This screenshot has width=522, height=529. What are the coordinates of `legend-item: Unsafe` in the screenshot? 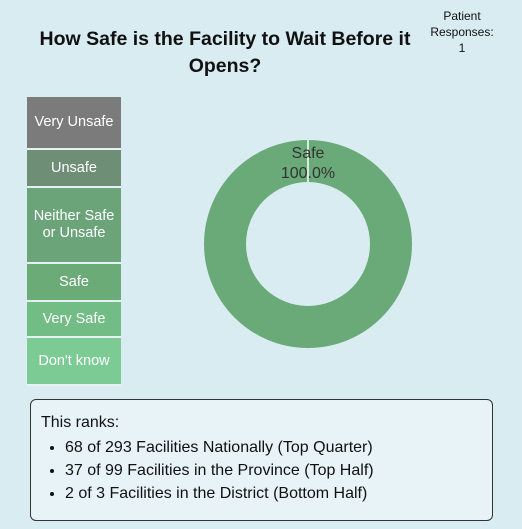 It's located at (74, 169).